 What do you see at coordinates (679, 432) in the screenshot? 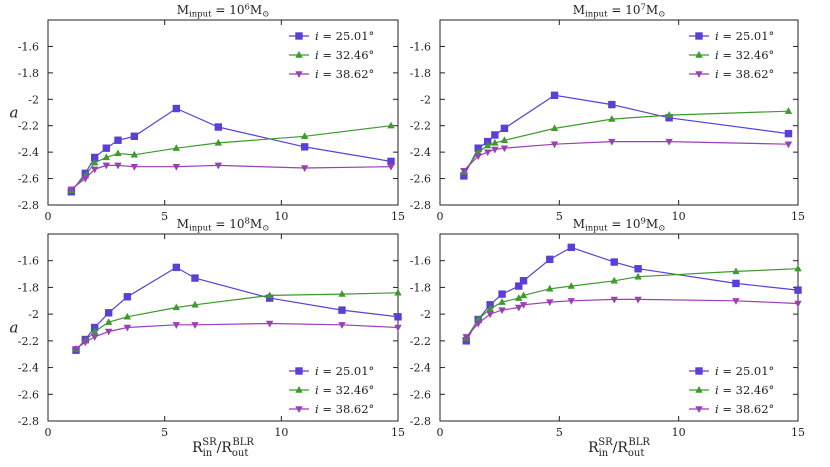
I see `x-tick-label: 10` at bounding box center [679, 432].